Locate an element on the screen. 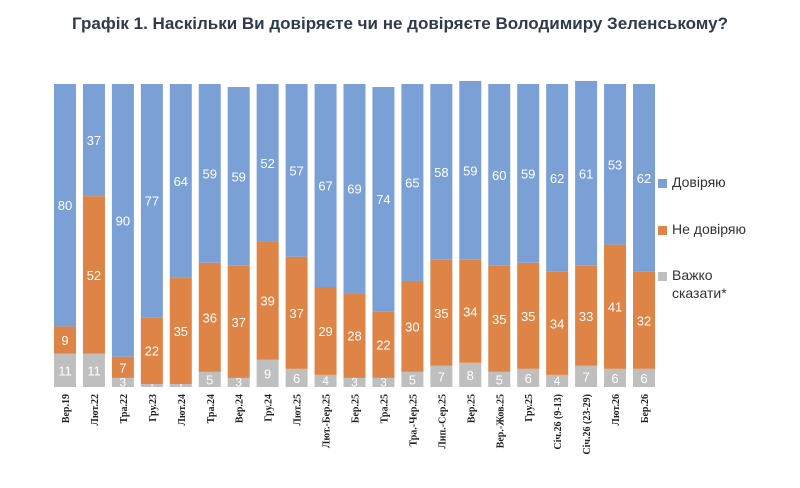 The width and height of the screenshot is (800, 488). data-label: 29 is located at coordinates (325, 331).